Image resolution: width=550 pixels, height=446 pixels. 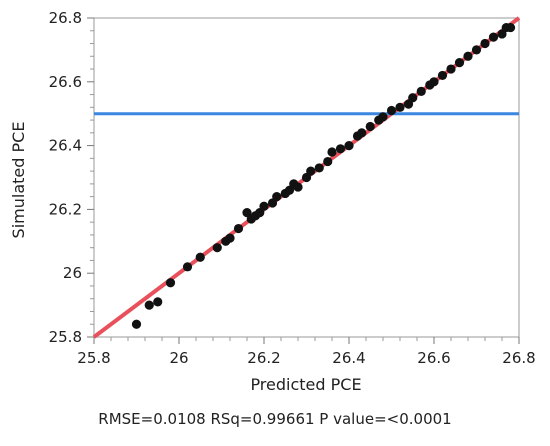 What do you see at coordinates (518, 358) in the screenshot?
I see `x-tick-label: 26.8` at bounding box center [518, 358].